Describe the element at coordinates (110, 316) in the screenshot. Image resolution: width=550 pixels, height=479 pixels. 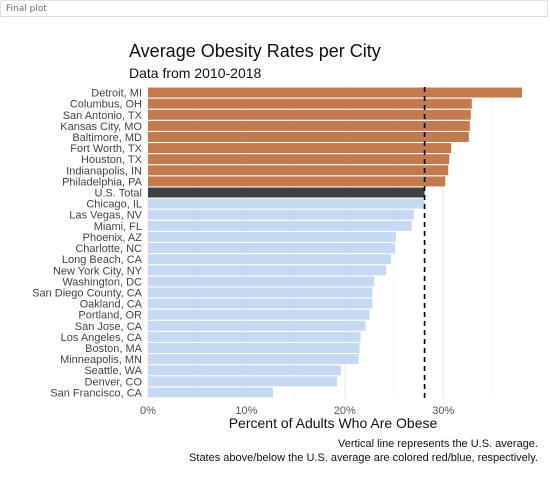
I see `category-label: Portland, OR` at that location.